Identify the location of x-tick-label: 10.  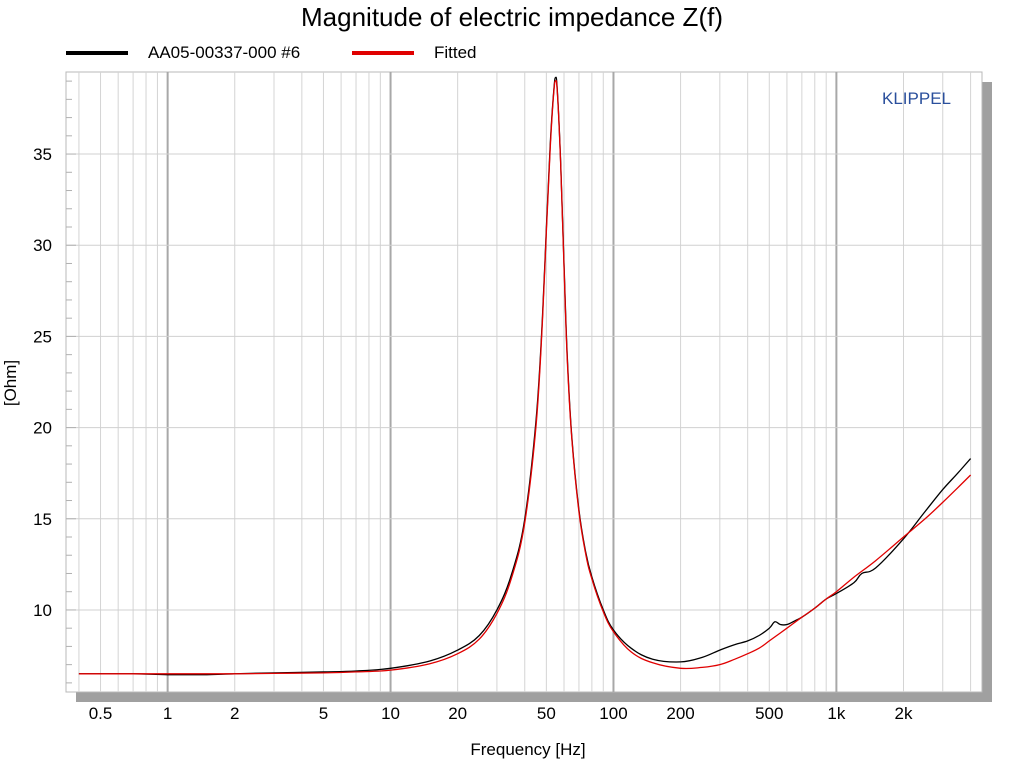
(390, 713).